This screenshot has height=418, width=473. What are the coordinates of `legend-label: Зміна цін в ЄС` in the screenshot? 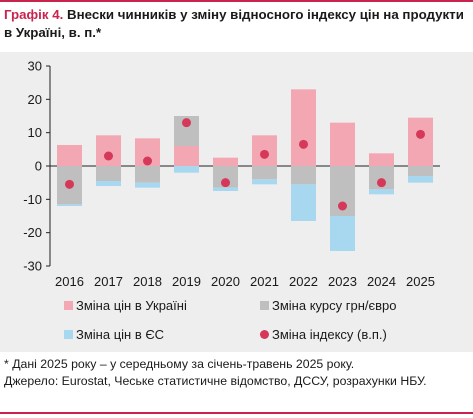 It's located at (120, 334).